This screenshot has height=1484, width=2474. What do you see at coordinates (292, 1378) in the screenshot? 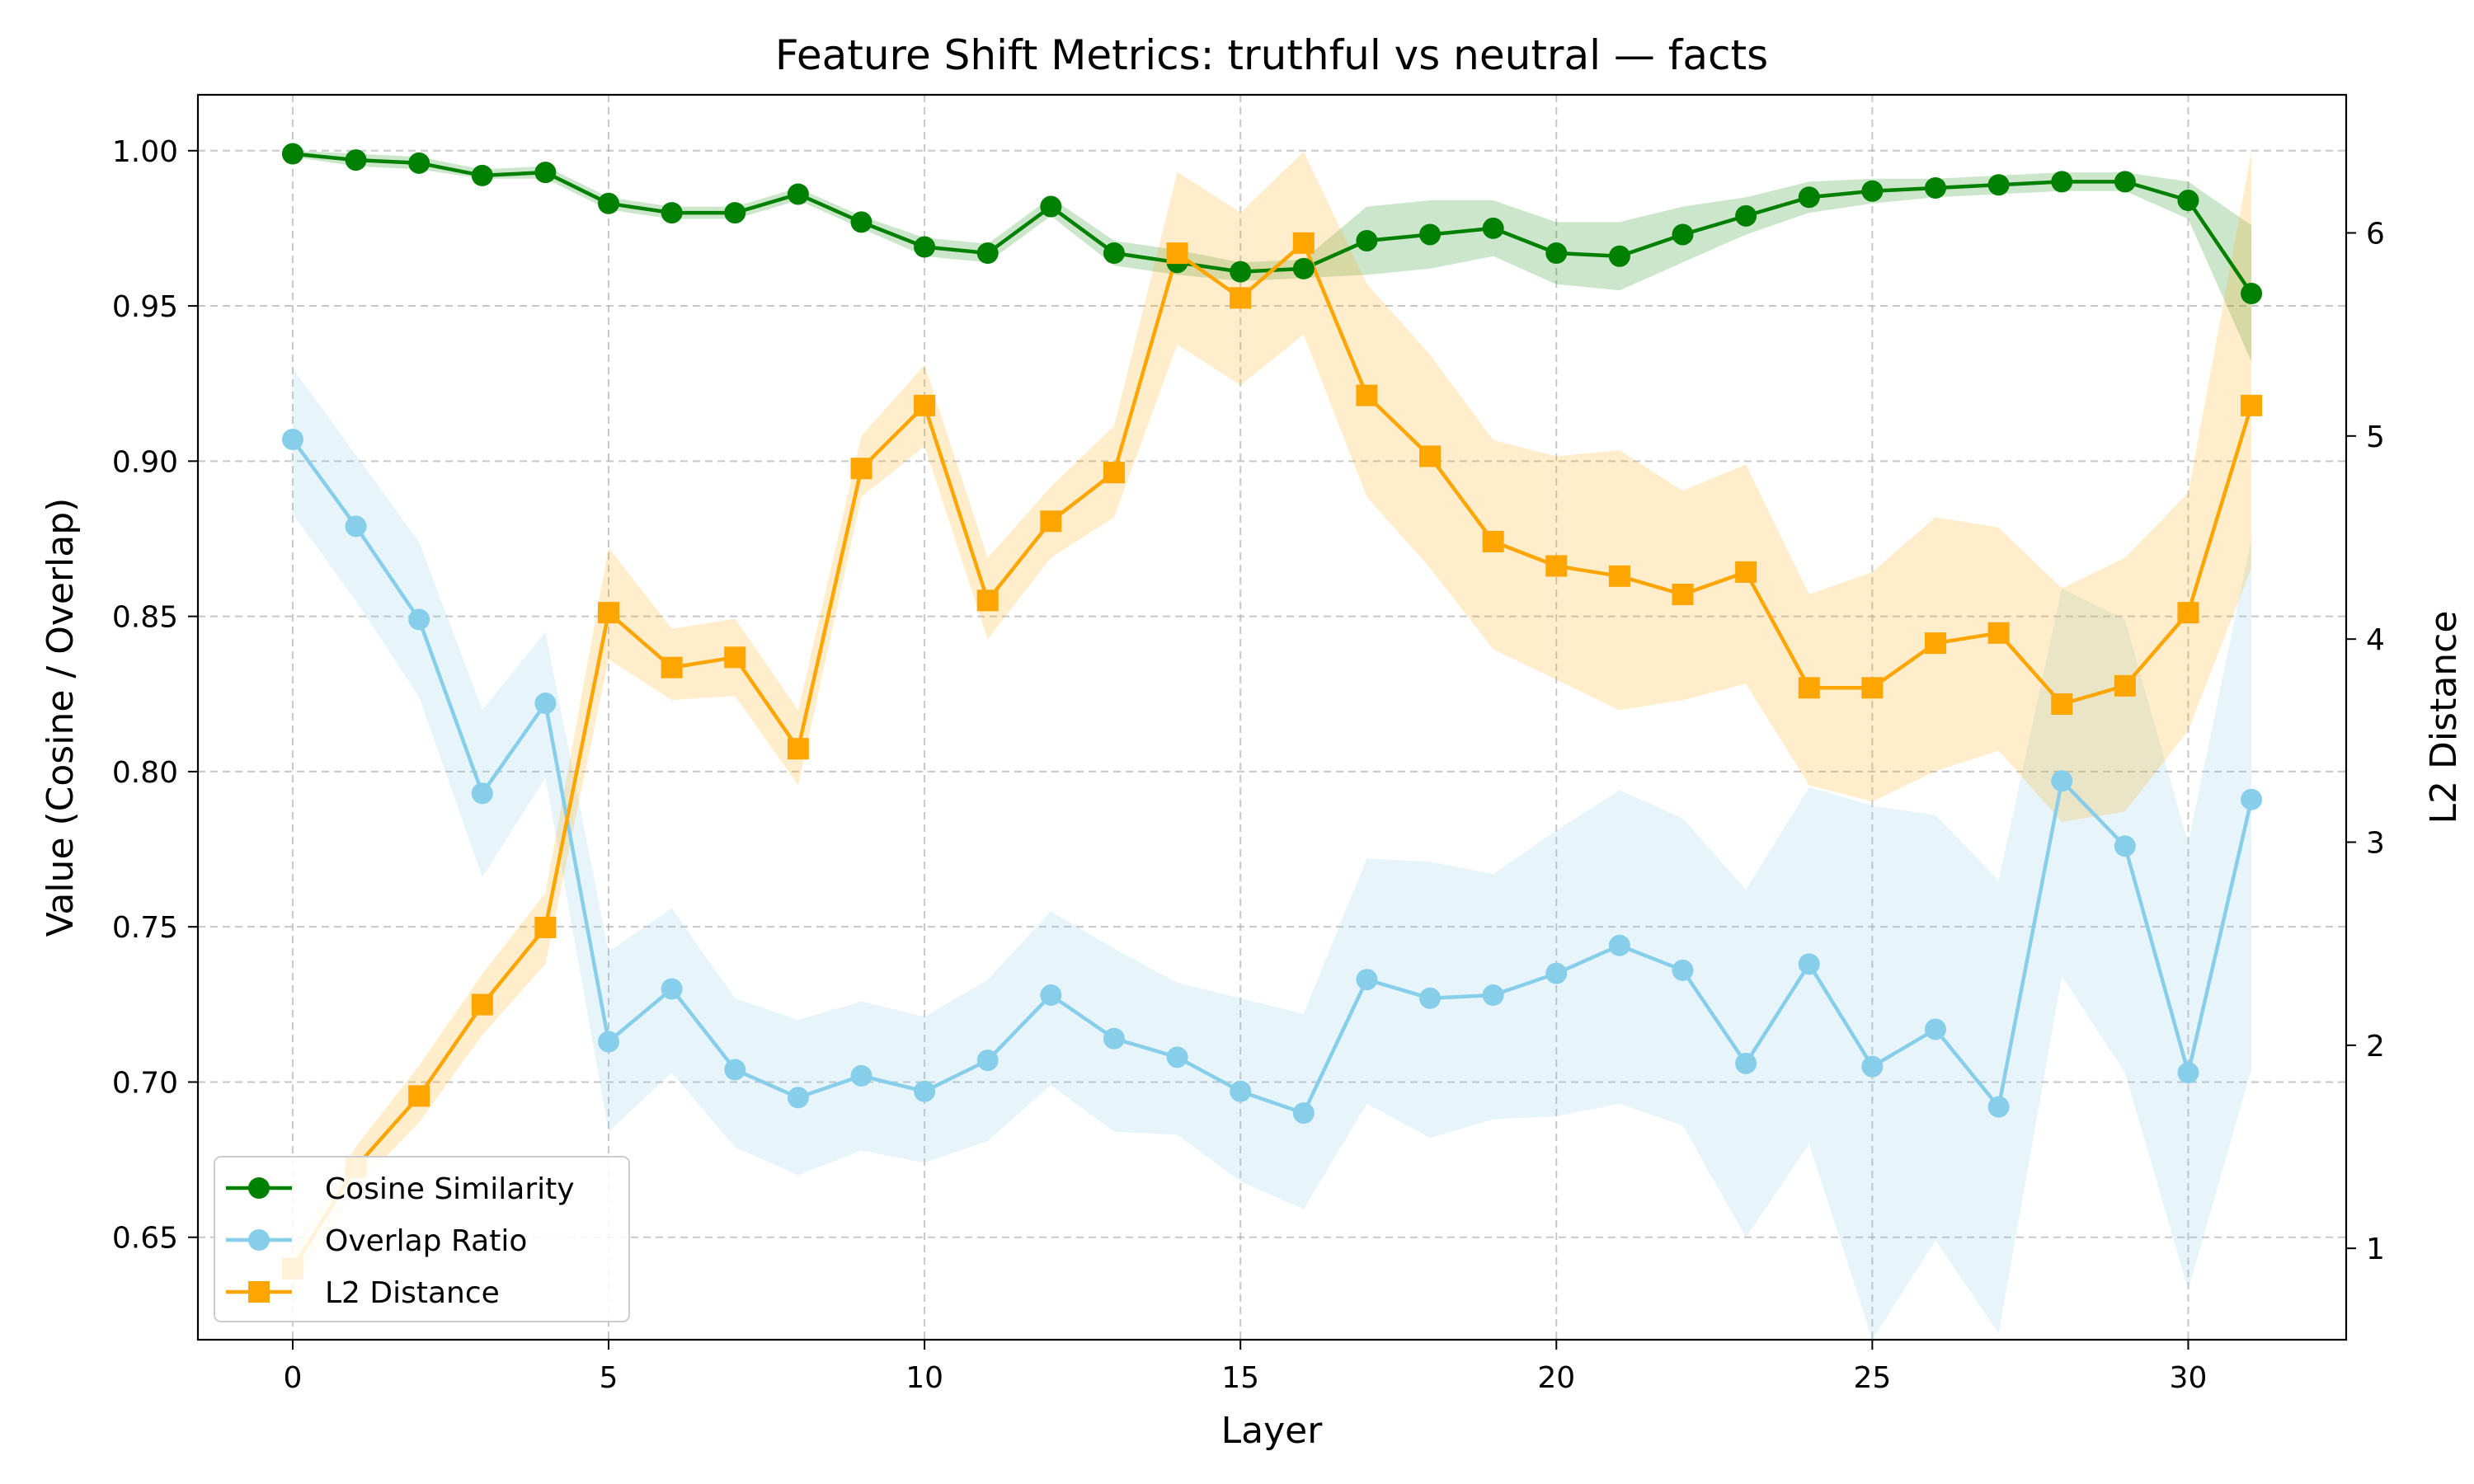
I see `x-tick-label: 0` at bounding box center [292, 1378].